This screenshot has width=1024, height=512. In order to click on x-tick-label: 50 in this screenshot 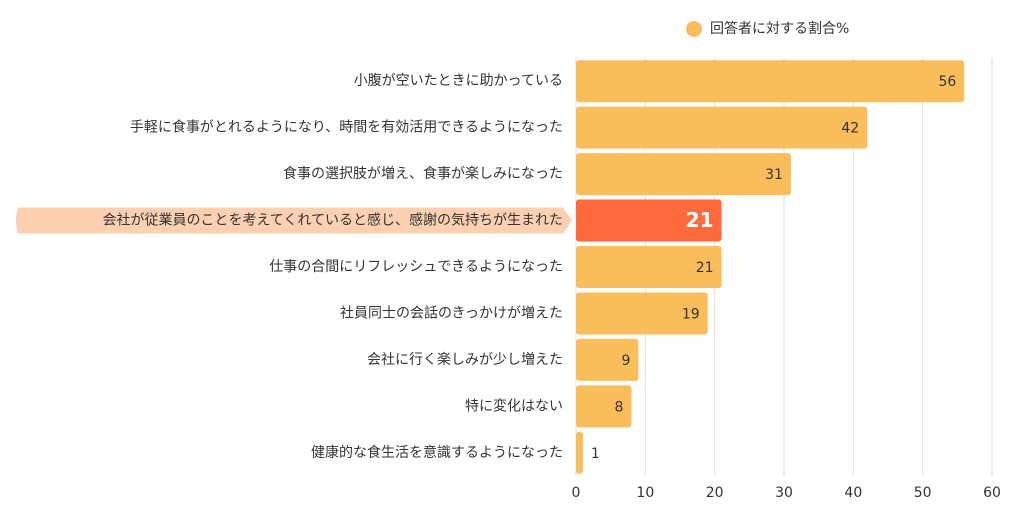, I will do `click(923, 493)`.